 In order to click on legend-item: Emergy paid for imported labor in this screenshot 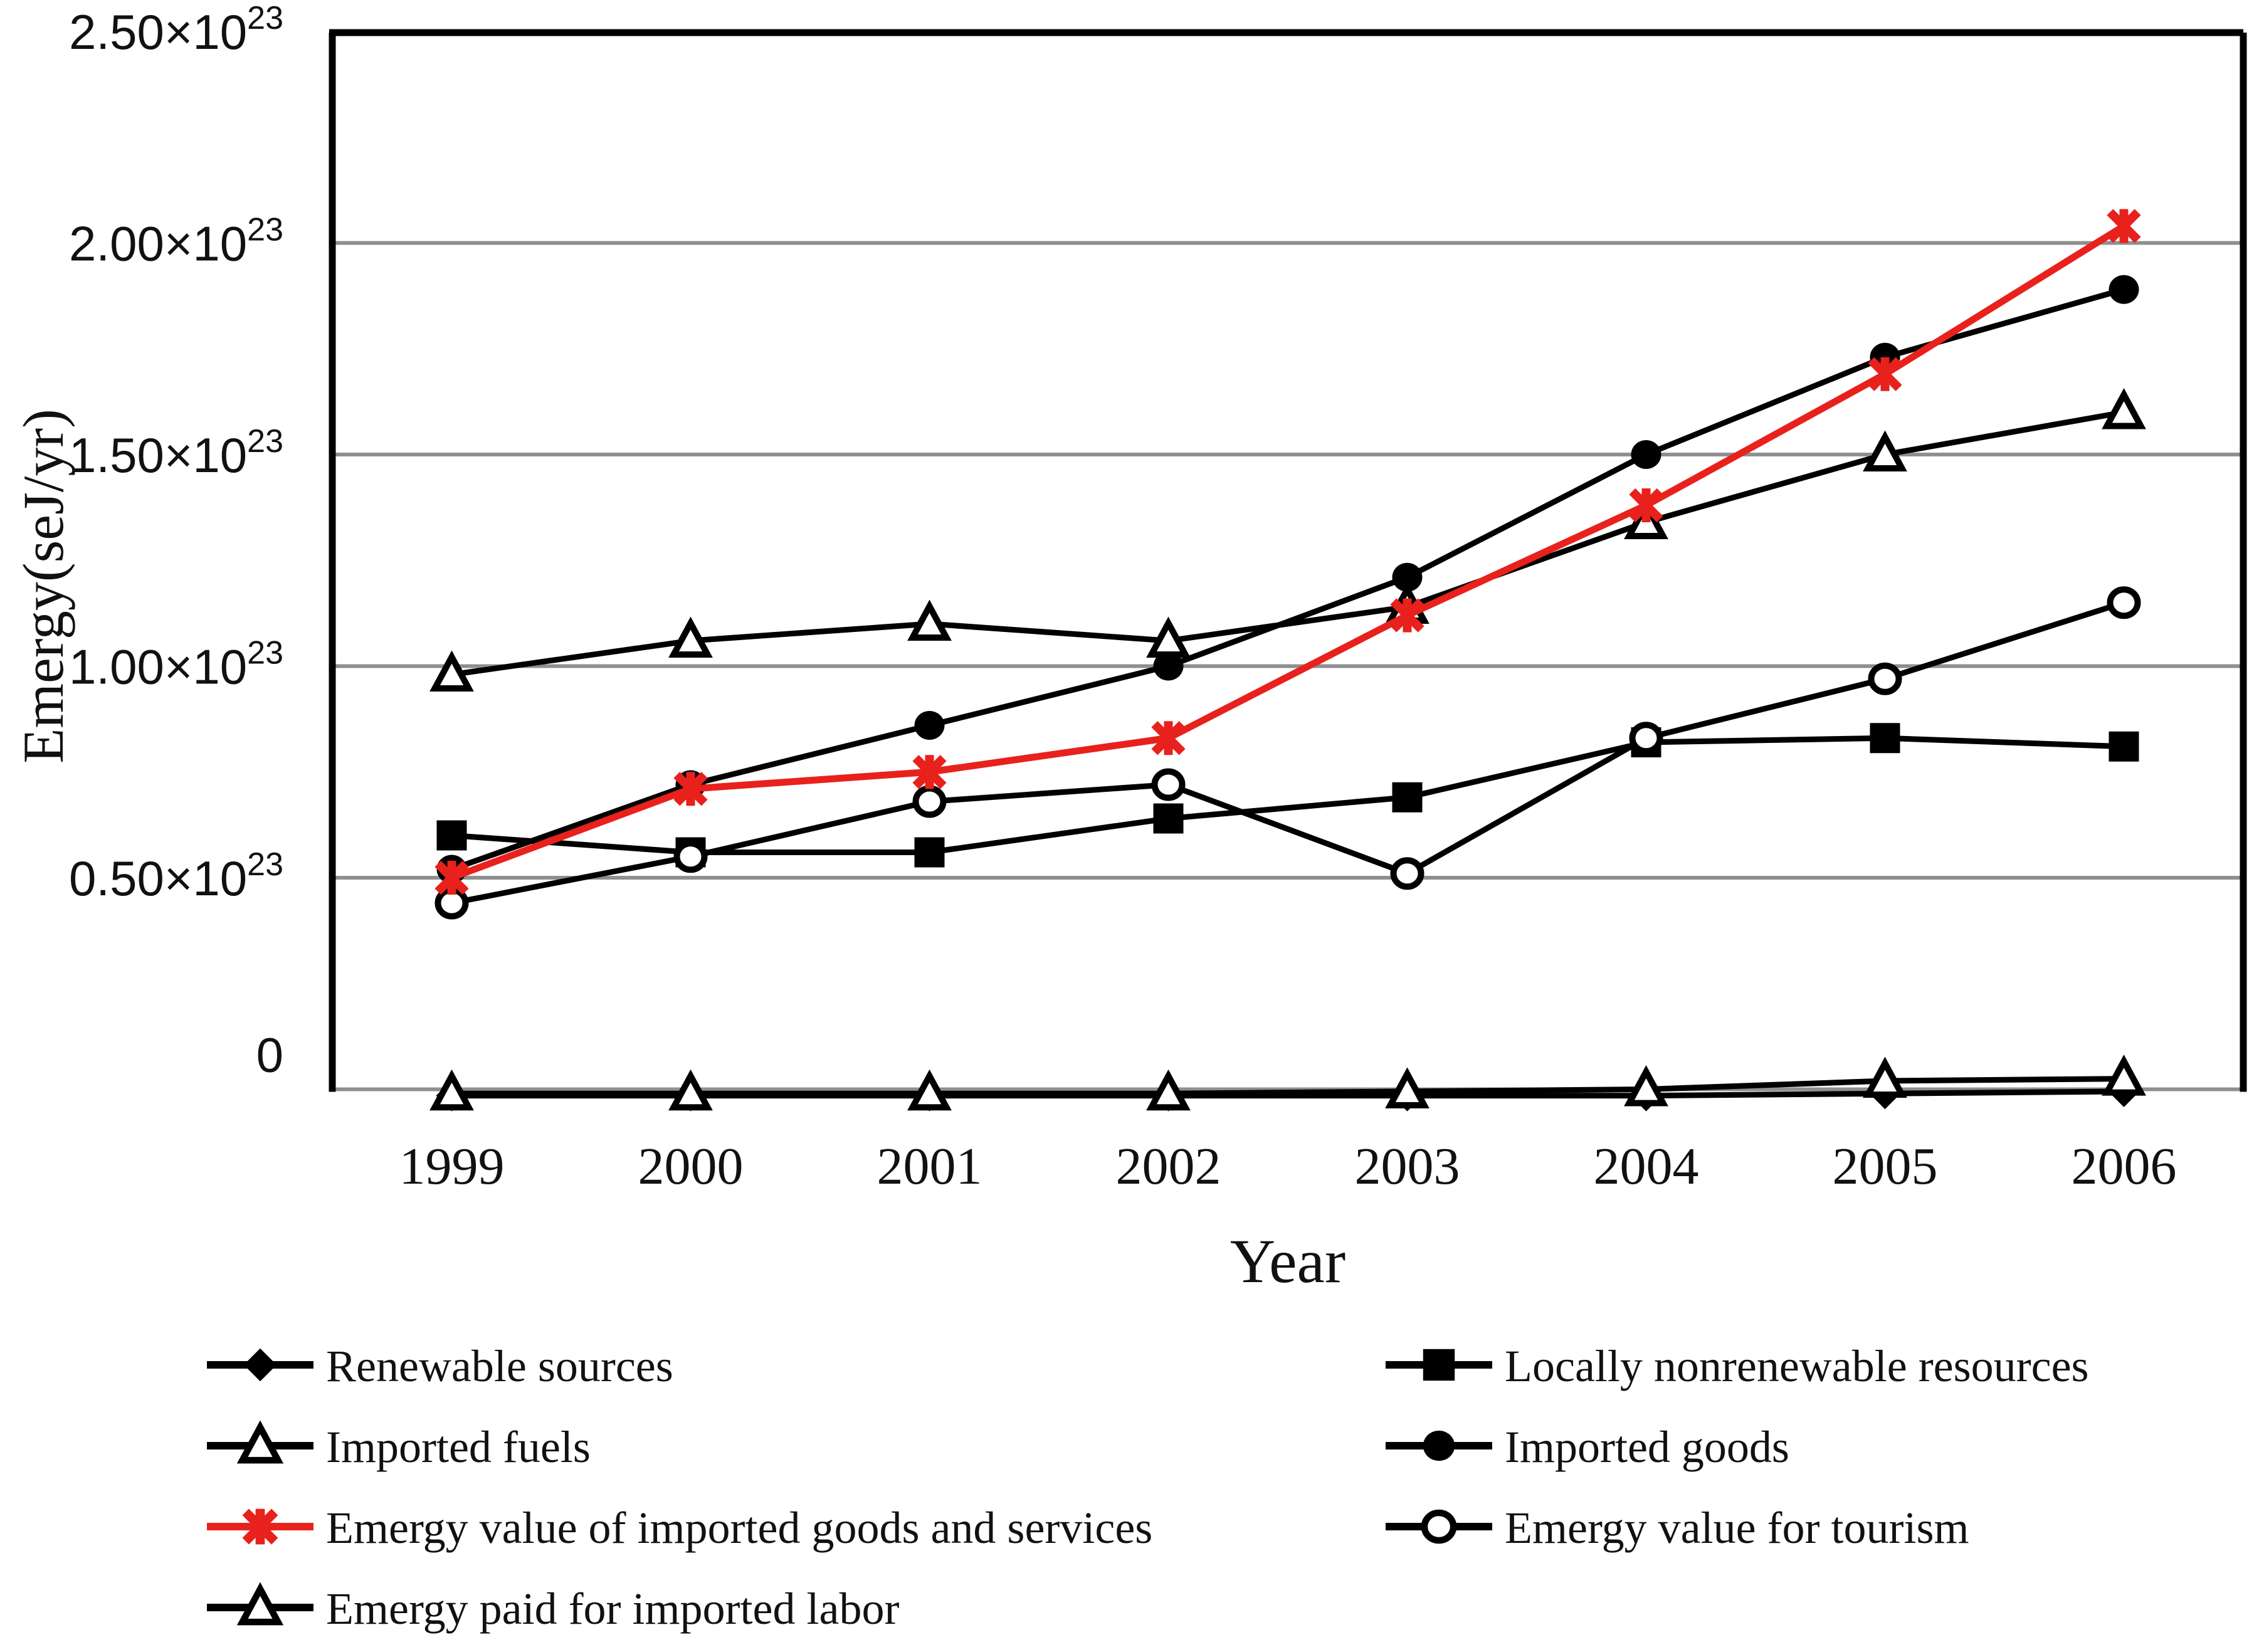, I will do `click(553, 1608)`.